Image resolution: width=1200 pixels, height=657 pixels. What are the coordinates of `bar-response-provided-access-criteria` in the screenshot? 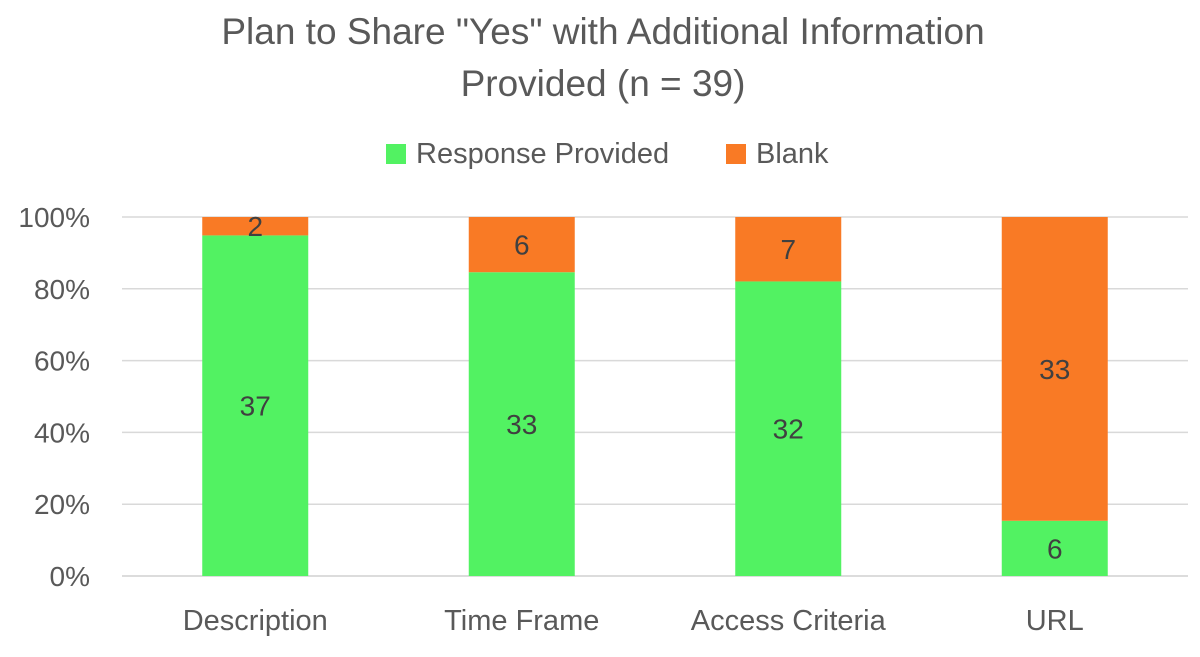 It's located at (788, 428).